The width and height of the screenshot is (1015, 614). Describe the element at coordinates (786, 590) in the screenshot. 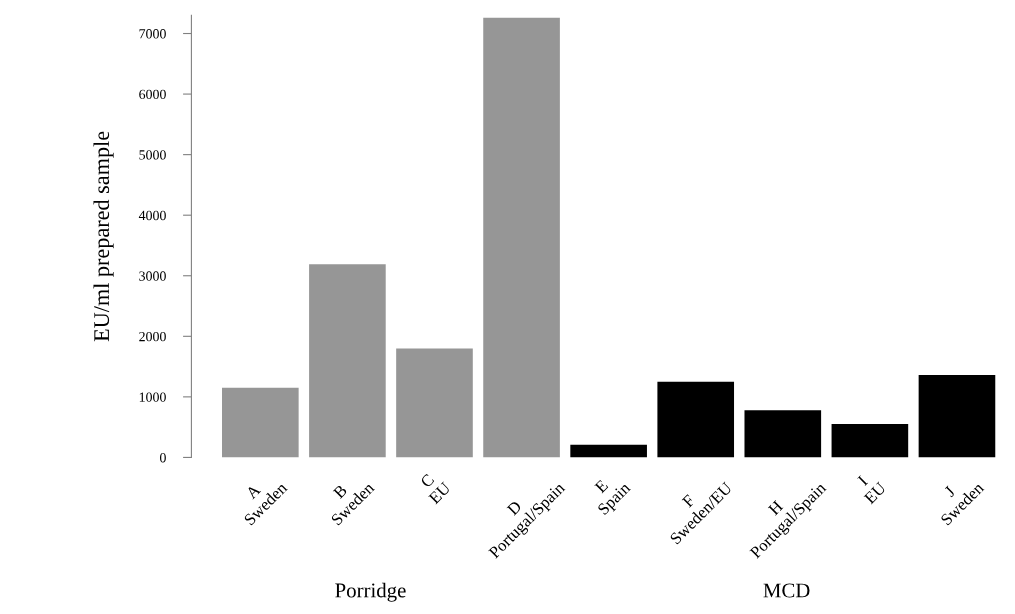

I see `text: MCD` at that location.